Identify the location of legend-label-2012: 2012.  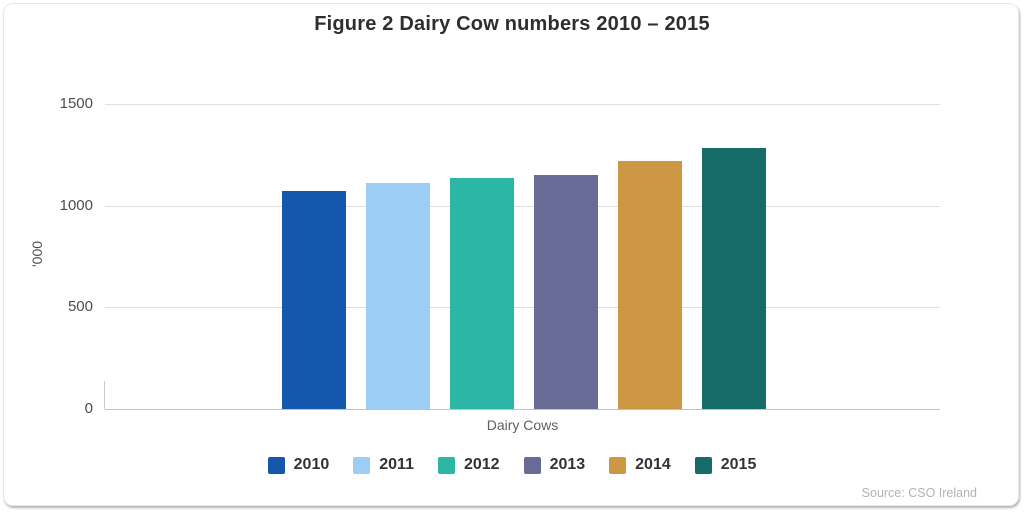
(481, 464).